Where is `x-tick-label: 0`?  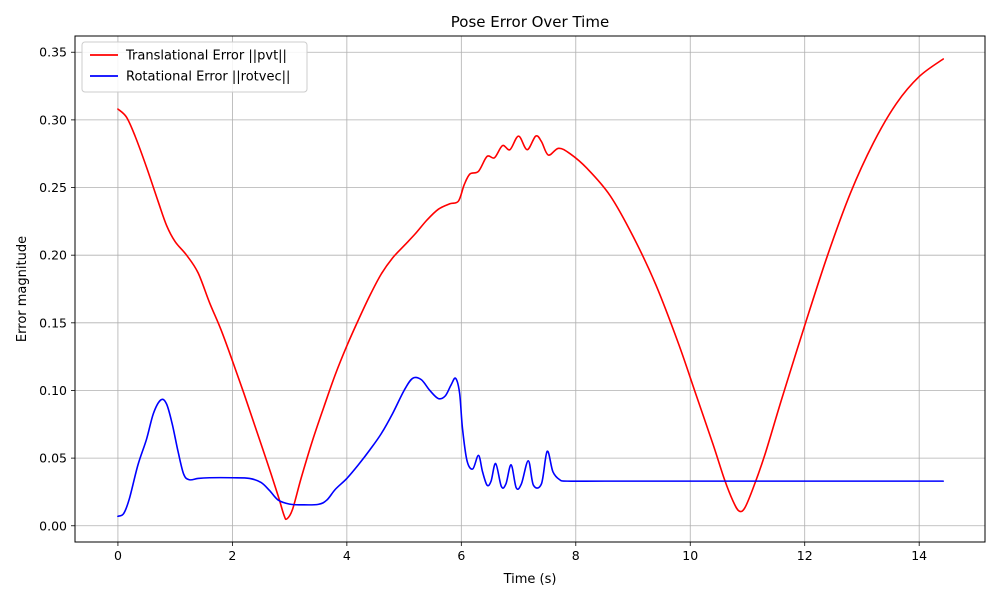 x-tick-label: 0 is located at coordinates (118, 555).